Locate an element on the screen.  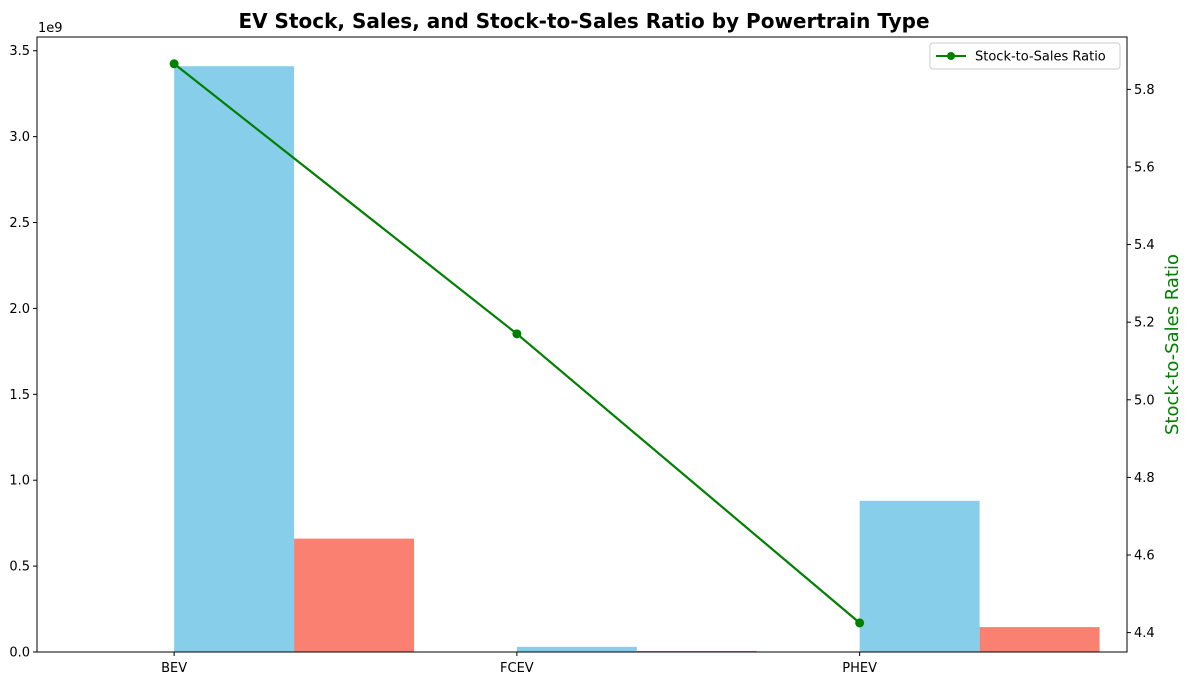
right-tick-label: 4.6 is located at coordinates (1144, 555).